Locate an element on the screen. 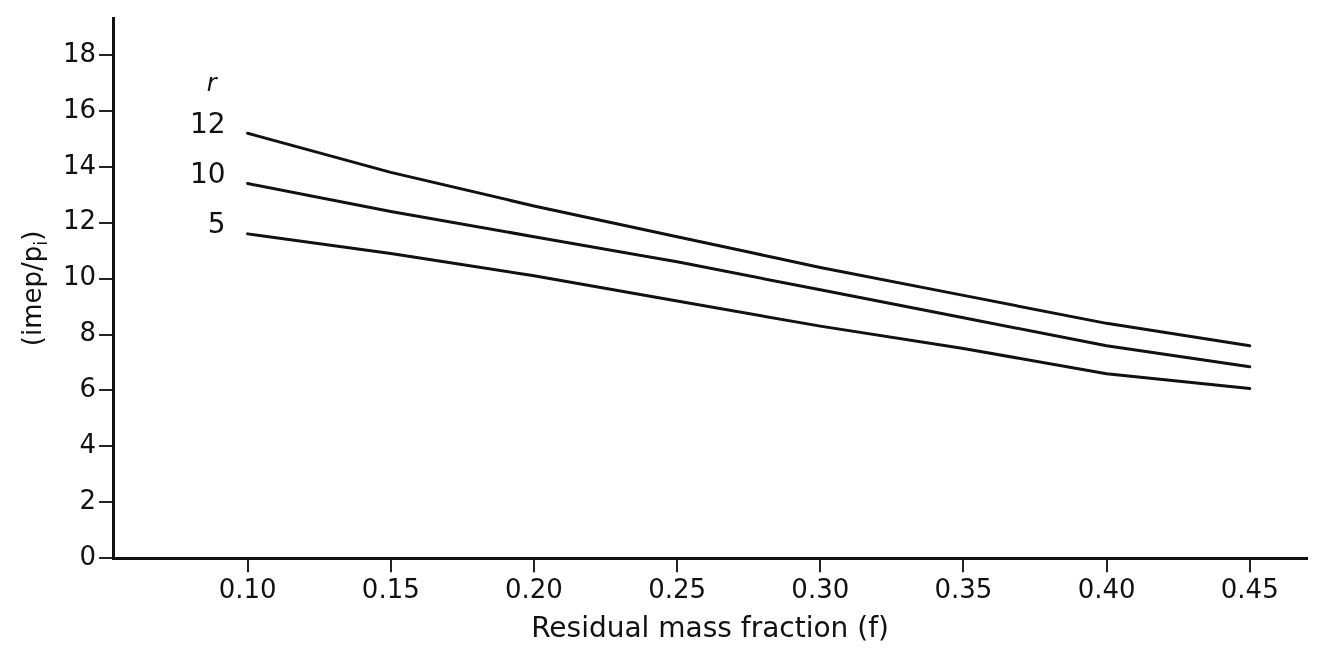 This screenshot has height=656, width=1337. series-label: 12 is located at coordinates (208, 123).